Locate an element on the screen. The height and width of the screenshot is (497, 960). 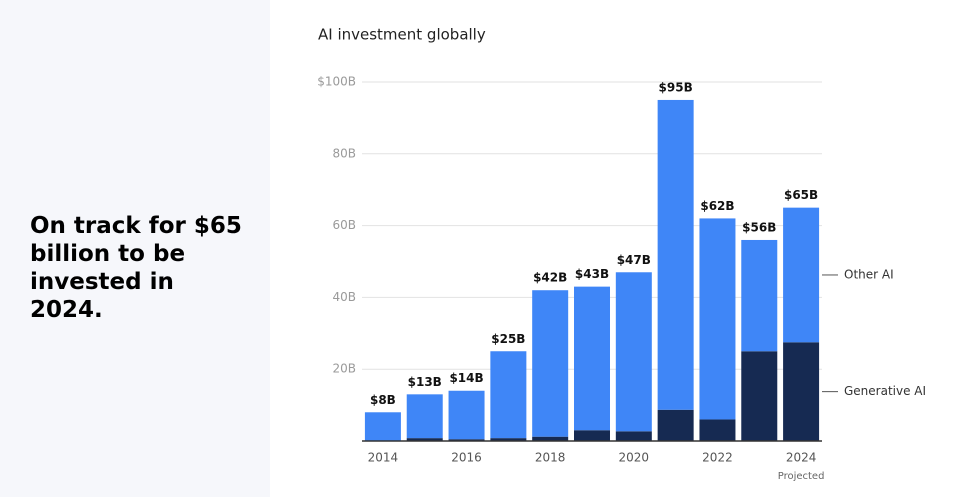
x-tick-label: 2016 is located at coordinates (466, 458).